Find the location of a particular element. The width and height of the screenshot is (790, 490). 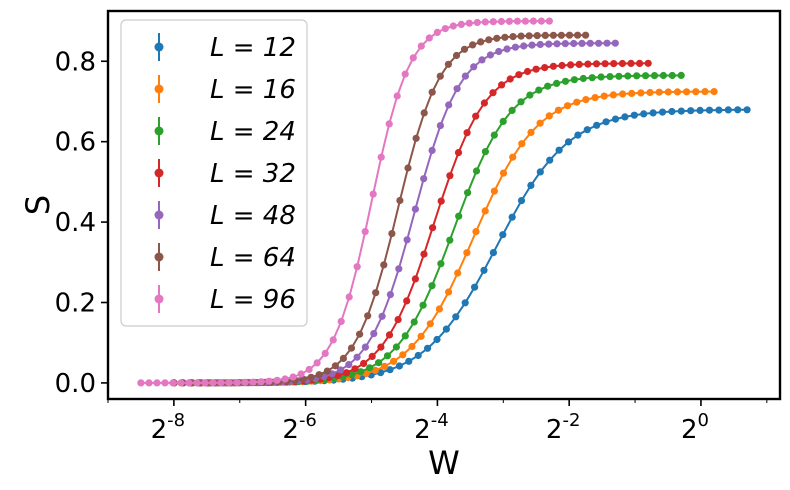

legend-label: L = 16 is located at coordinates (253, 90).